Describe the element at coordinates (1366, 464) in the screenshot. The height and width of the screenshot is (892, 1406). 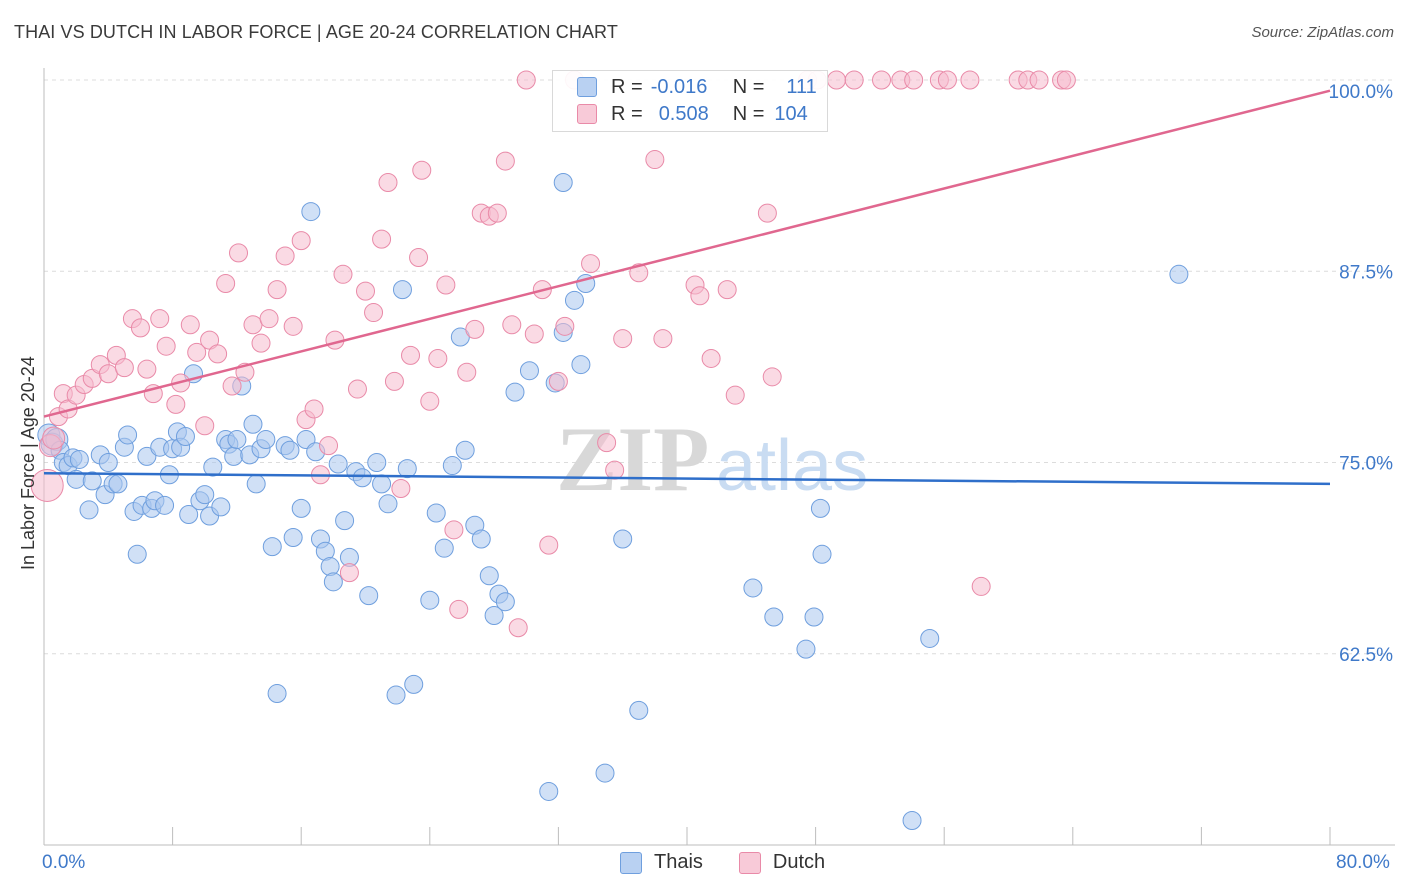
I see `y-tick-label: 75.0%` at that location.